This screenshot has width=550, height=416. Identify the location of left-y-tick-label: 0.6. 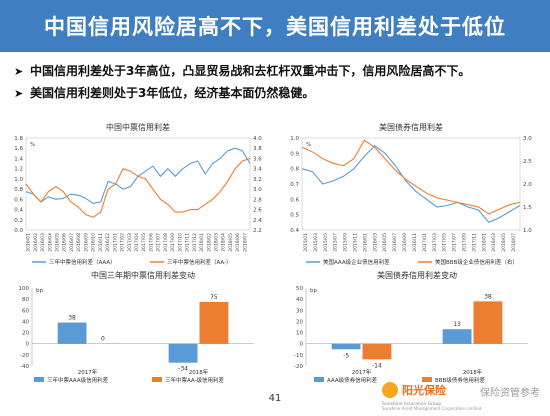
(18, 200).